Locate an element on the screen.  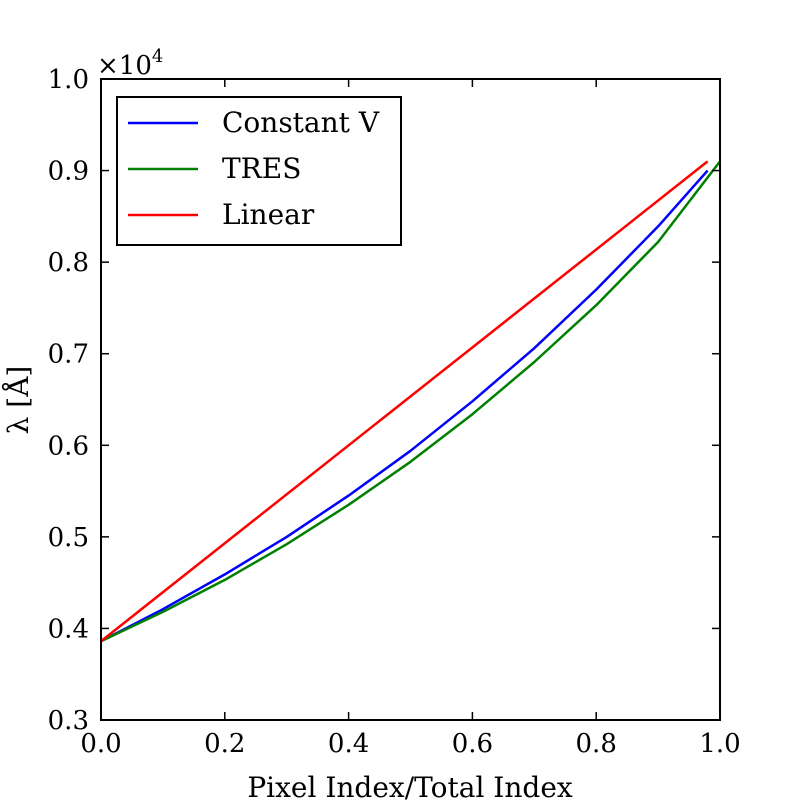
offset-exponent: 4 is located at coordinates (157, 56).